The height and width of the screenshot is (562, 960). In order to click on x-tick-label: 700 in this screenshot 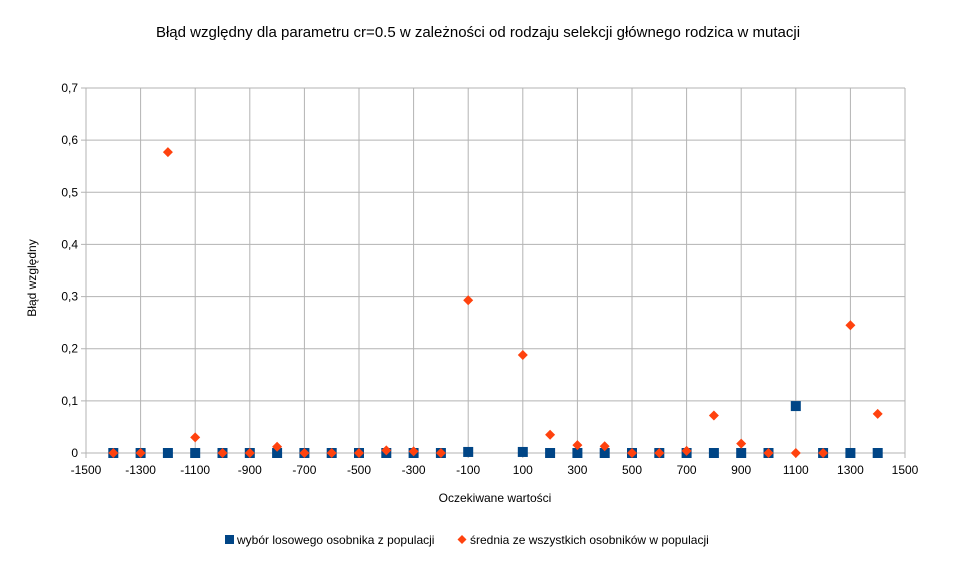, I will do `click(687, 470)`.